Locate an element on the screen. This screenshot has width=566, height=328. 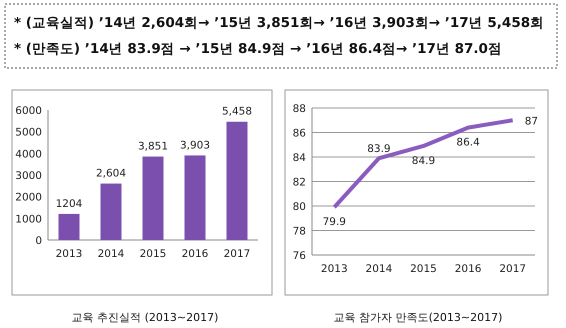
data-label: 3,851 is located at coordinates (153, 146).